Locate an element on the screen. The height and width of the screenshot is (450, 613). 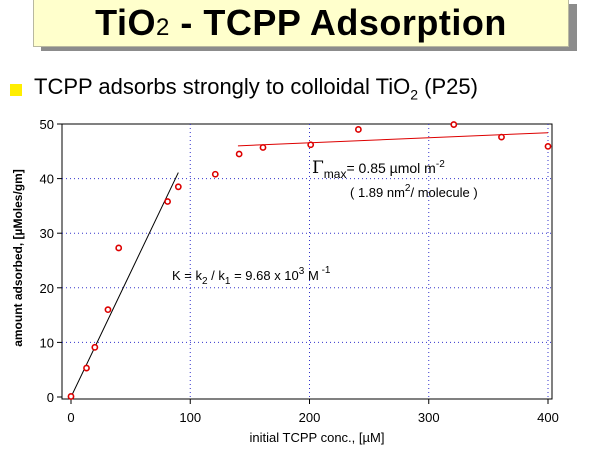
gamma-subscript: max is located at coordinates (335, 174).